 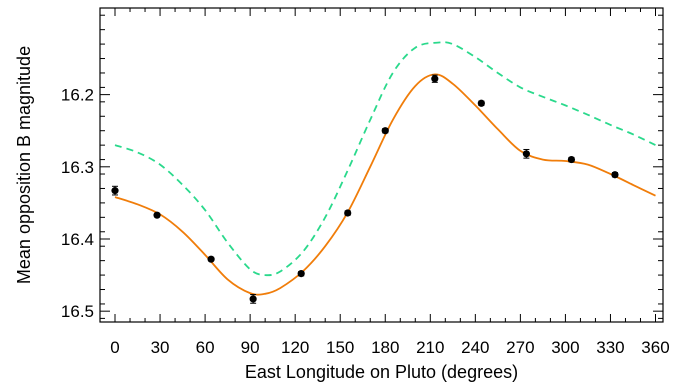 I want to click on x-tick-label: 90, so click(x=250, y=347).